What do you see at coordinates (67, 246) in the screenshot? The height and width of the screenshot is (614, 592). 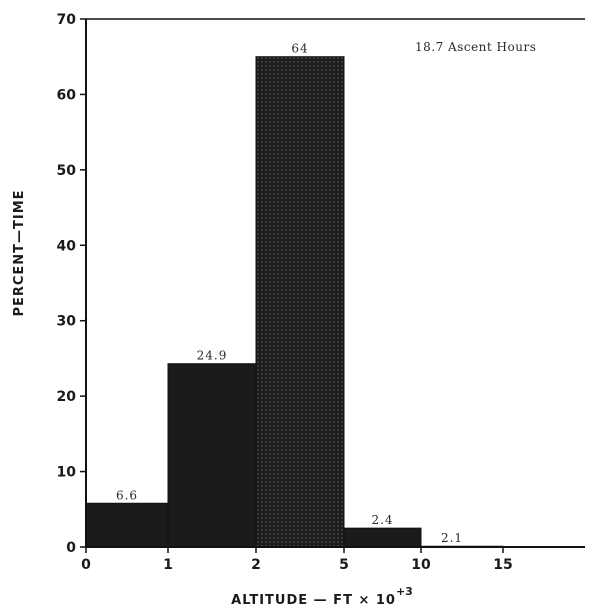 I see `y-tick-label-40: 40` at bounding box center [67, 246].